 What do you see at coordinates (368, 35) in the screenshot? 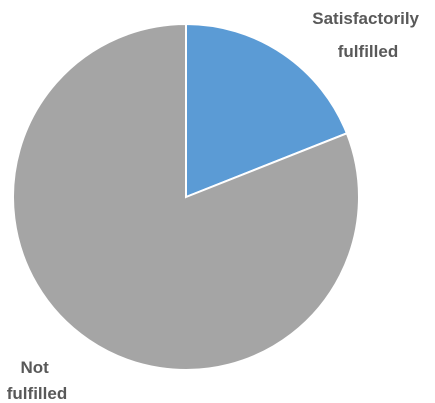
I see `slice-label-satisfactorily-fulfilled: Satisfactorily fulfilled` at bounding box center [368, 35].